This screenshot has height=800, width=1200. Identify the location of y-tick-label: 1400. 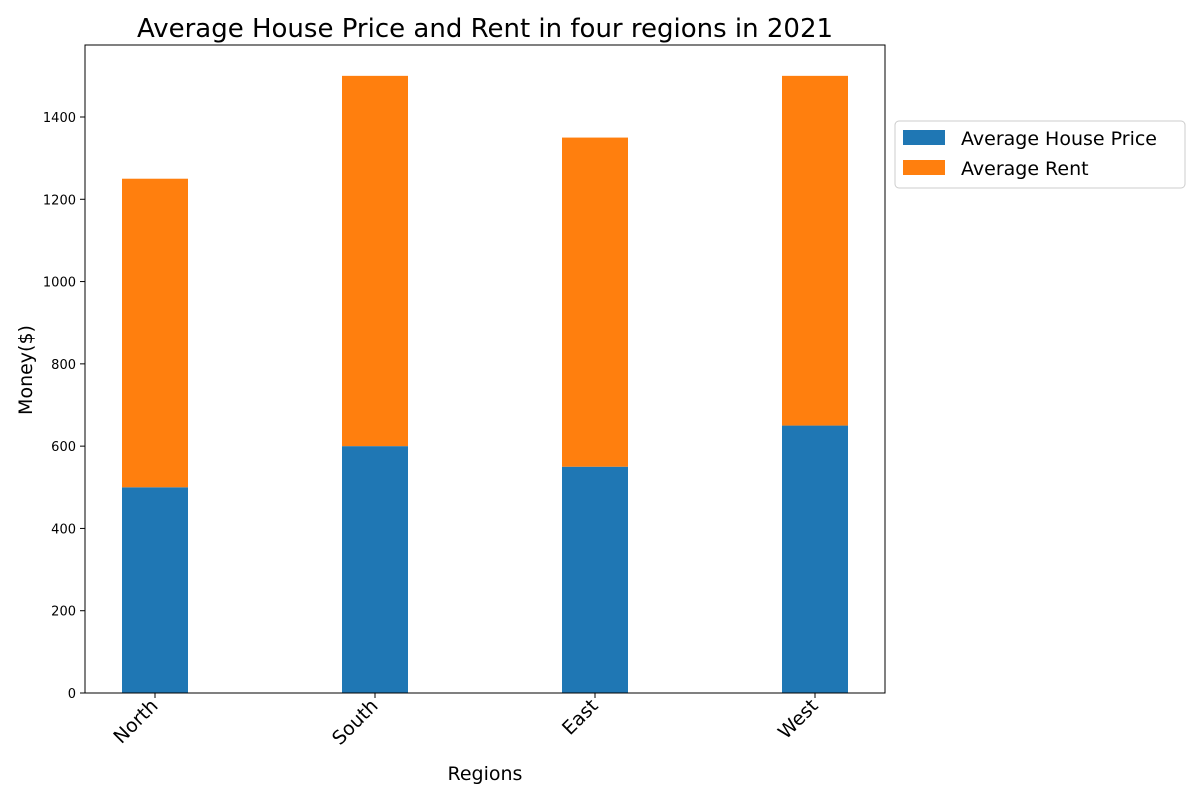
(59, 118).